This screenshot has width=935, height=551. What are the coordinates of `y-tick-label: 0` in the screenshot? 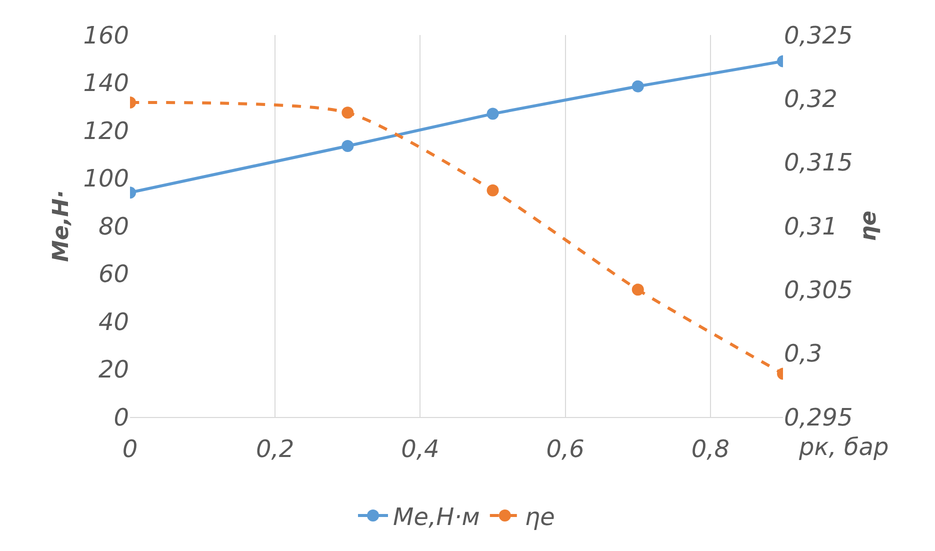 It's located at (121, 417).